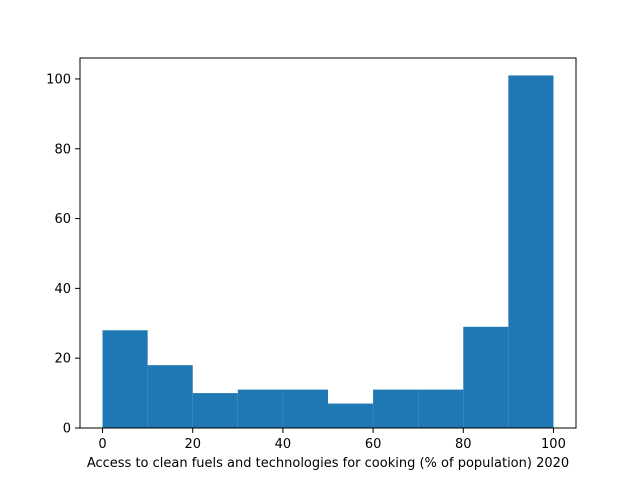  What do you see at coordinates (192, 444) in the screenshot?
I see `x-tick-label: 20` at bounding box center [192, 444].